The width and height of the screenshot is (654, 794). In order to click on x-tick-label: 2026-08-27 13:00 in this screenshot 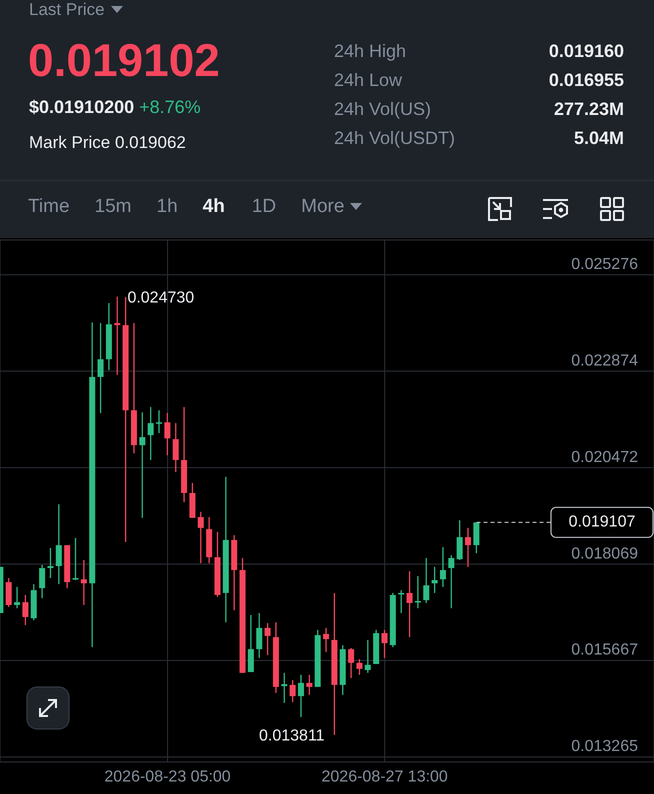, I will do `click(385, 777)`.